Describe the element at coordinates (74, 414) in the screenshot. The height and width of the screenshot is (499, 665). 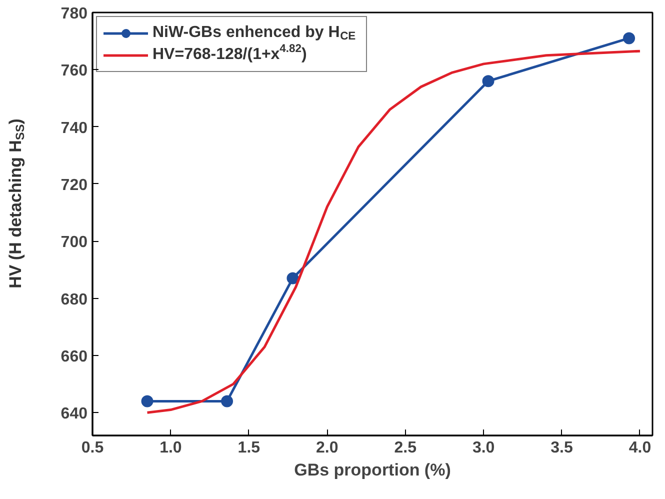
I see `y-tick-label: 640` at that location.